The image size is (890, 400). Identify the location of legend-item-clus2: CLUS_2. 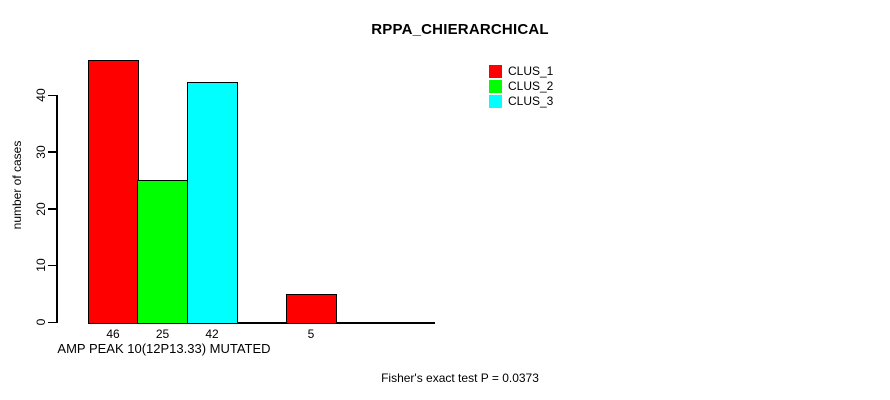
(521, 86).